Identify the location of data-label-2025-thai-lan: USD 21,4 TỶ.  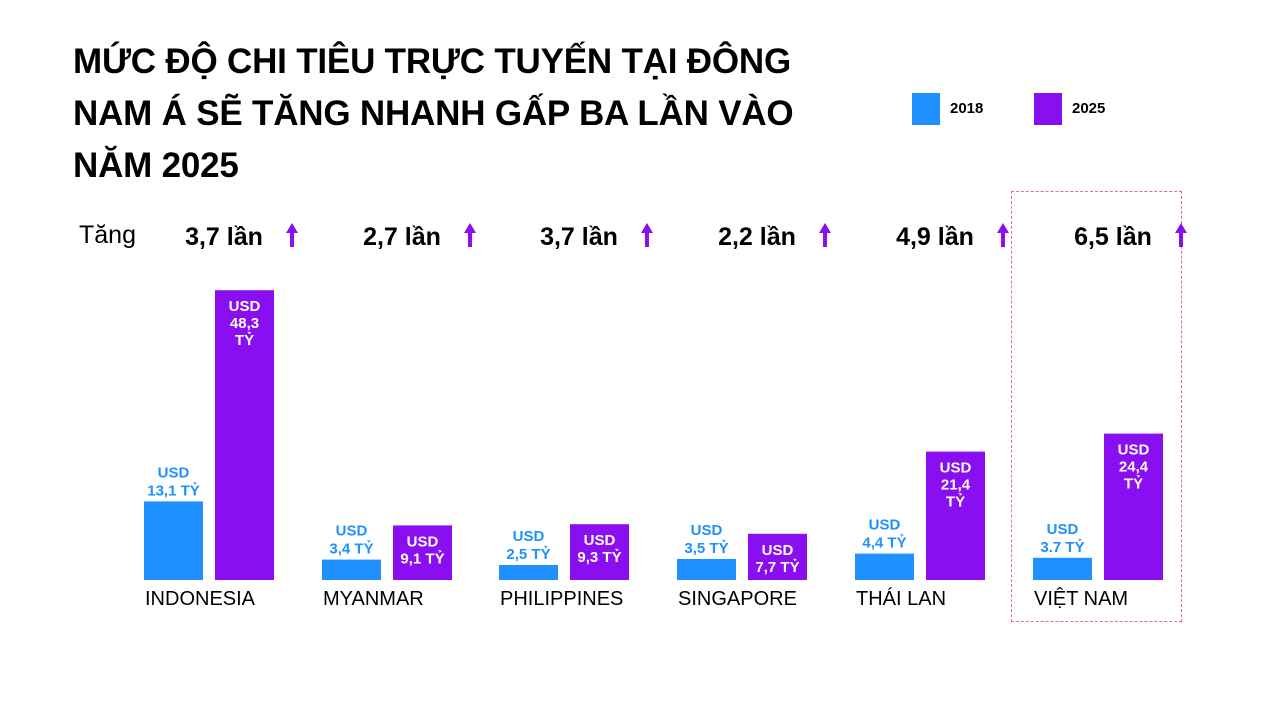
(956, 485).